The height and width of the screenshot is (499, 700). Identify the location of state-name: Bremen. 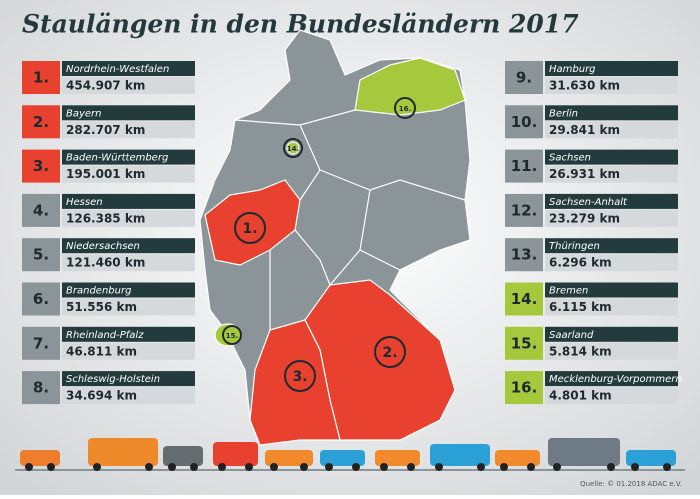
(568, 291).